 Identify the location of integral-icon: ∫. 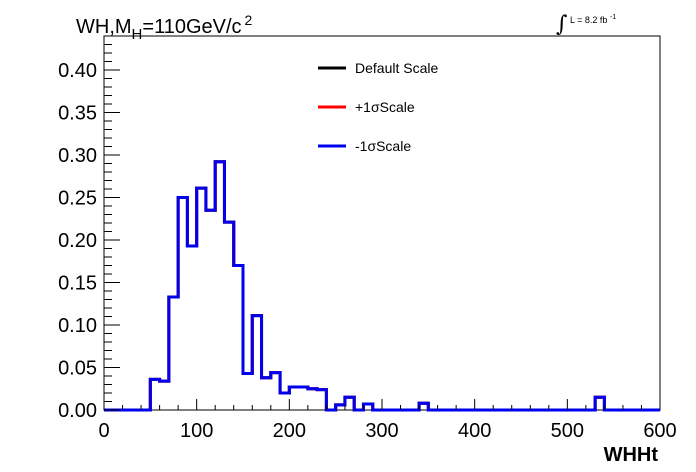
(562, 24).